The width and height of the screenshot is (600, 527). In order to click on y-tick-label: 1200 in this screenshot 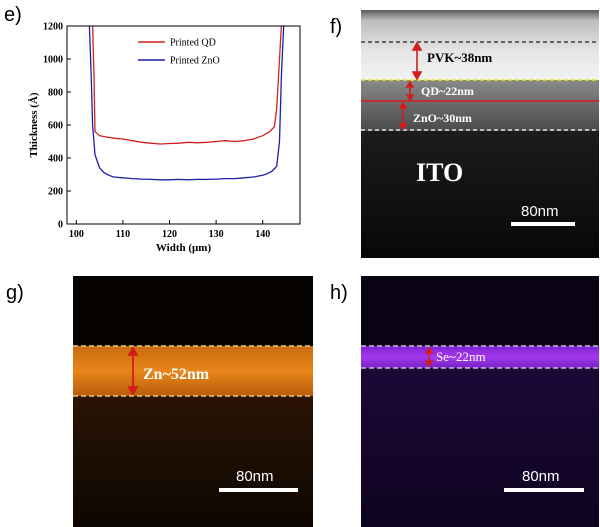, I will do `click(53, 27)`.